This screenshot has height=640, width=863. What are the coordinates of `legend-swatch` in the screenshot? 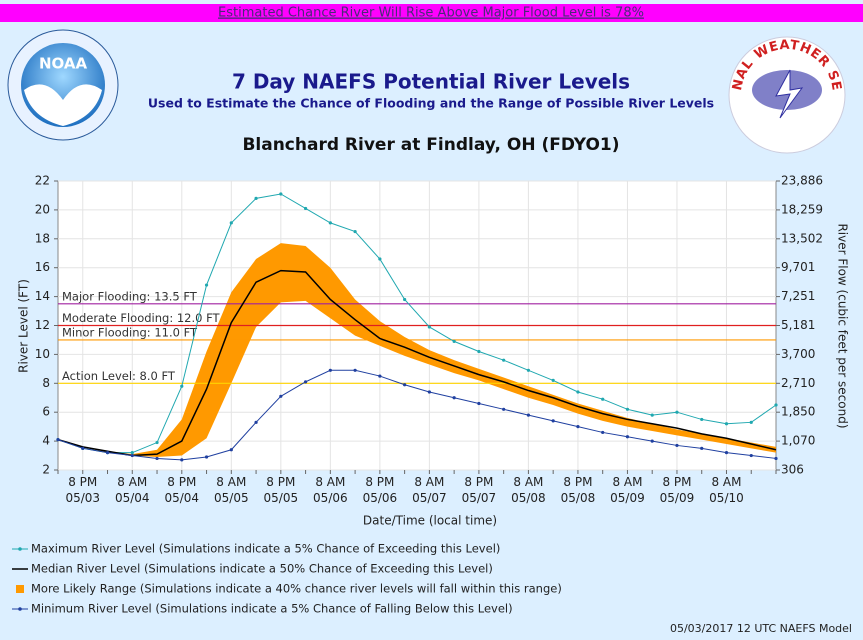 It's located at (20, 589).